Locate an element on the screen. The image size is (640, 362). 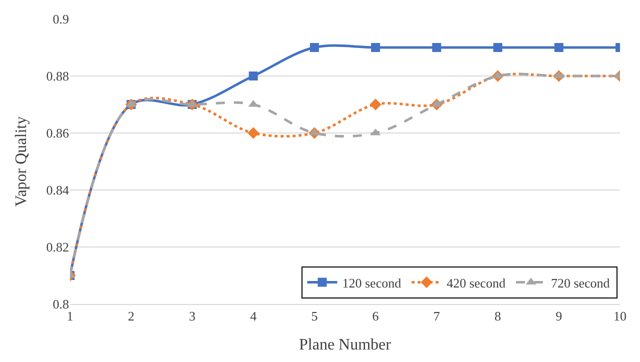
x-tick-label: 4 is located at coordinates (254, 316).